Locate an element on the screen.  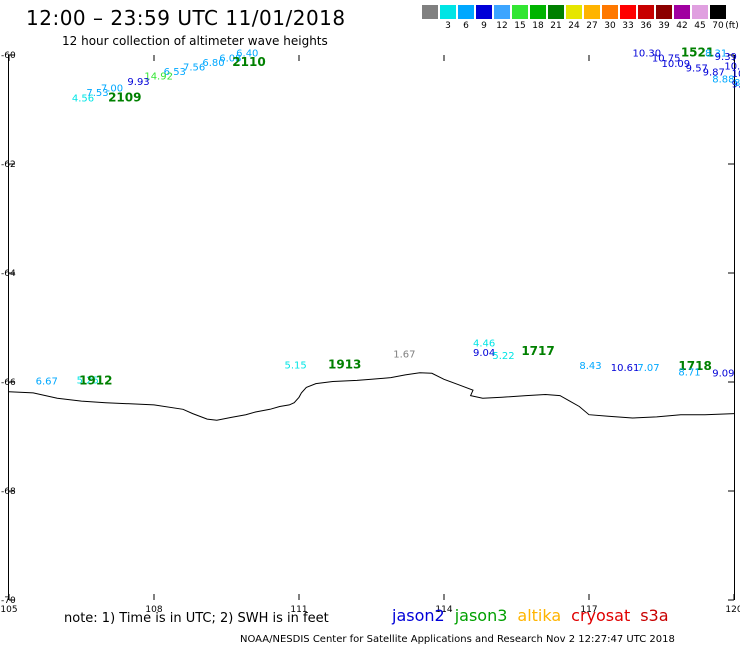
scale-label: 70 is located at coordinates (718, 26).